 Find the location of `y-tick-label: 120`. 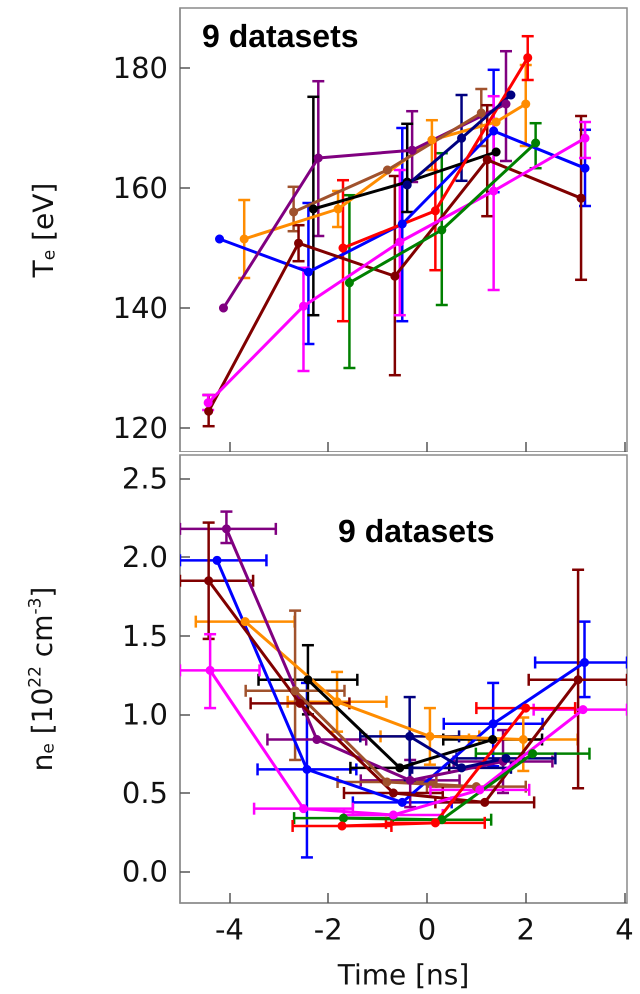

y-tick-label: 120 is located at coordinates (140, 428).